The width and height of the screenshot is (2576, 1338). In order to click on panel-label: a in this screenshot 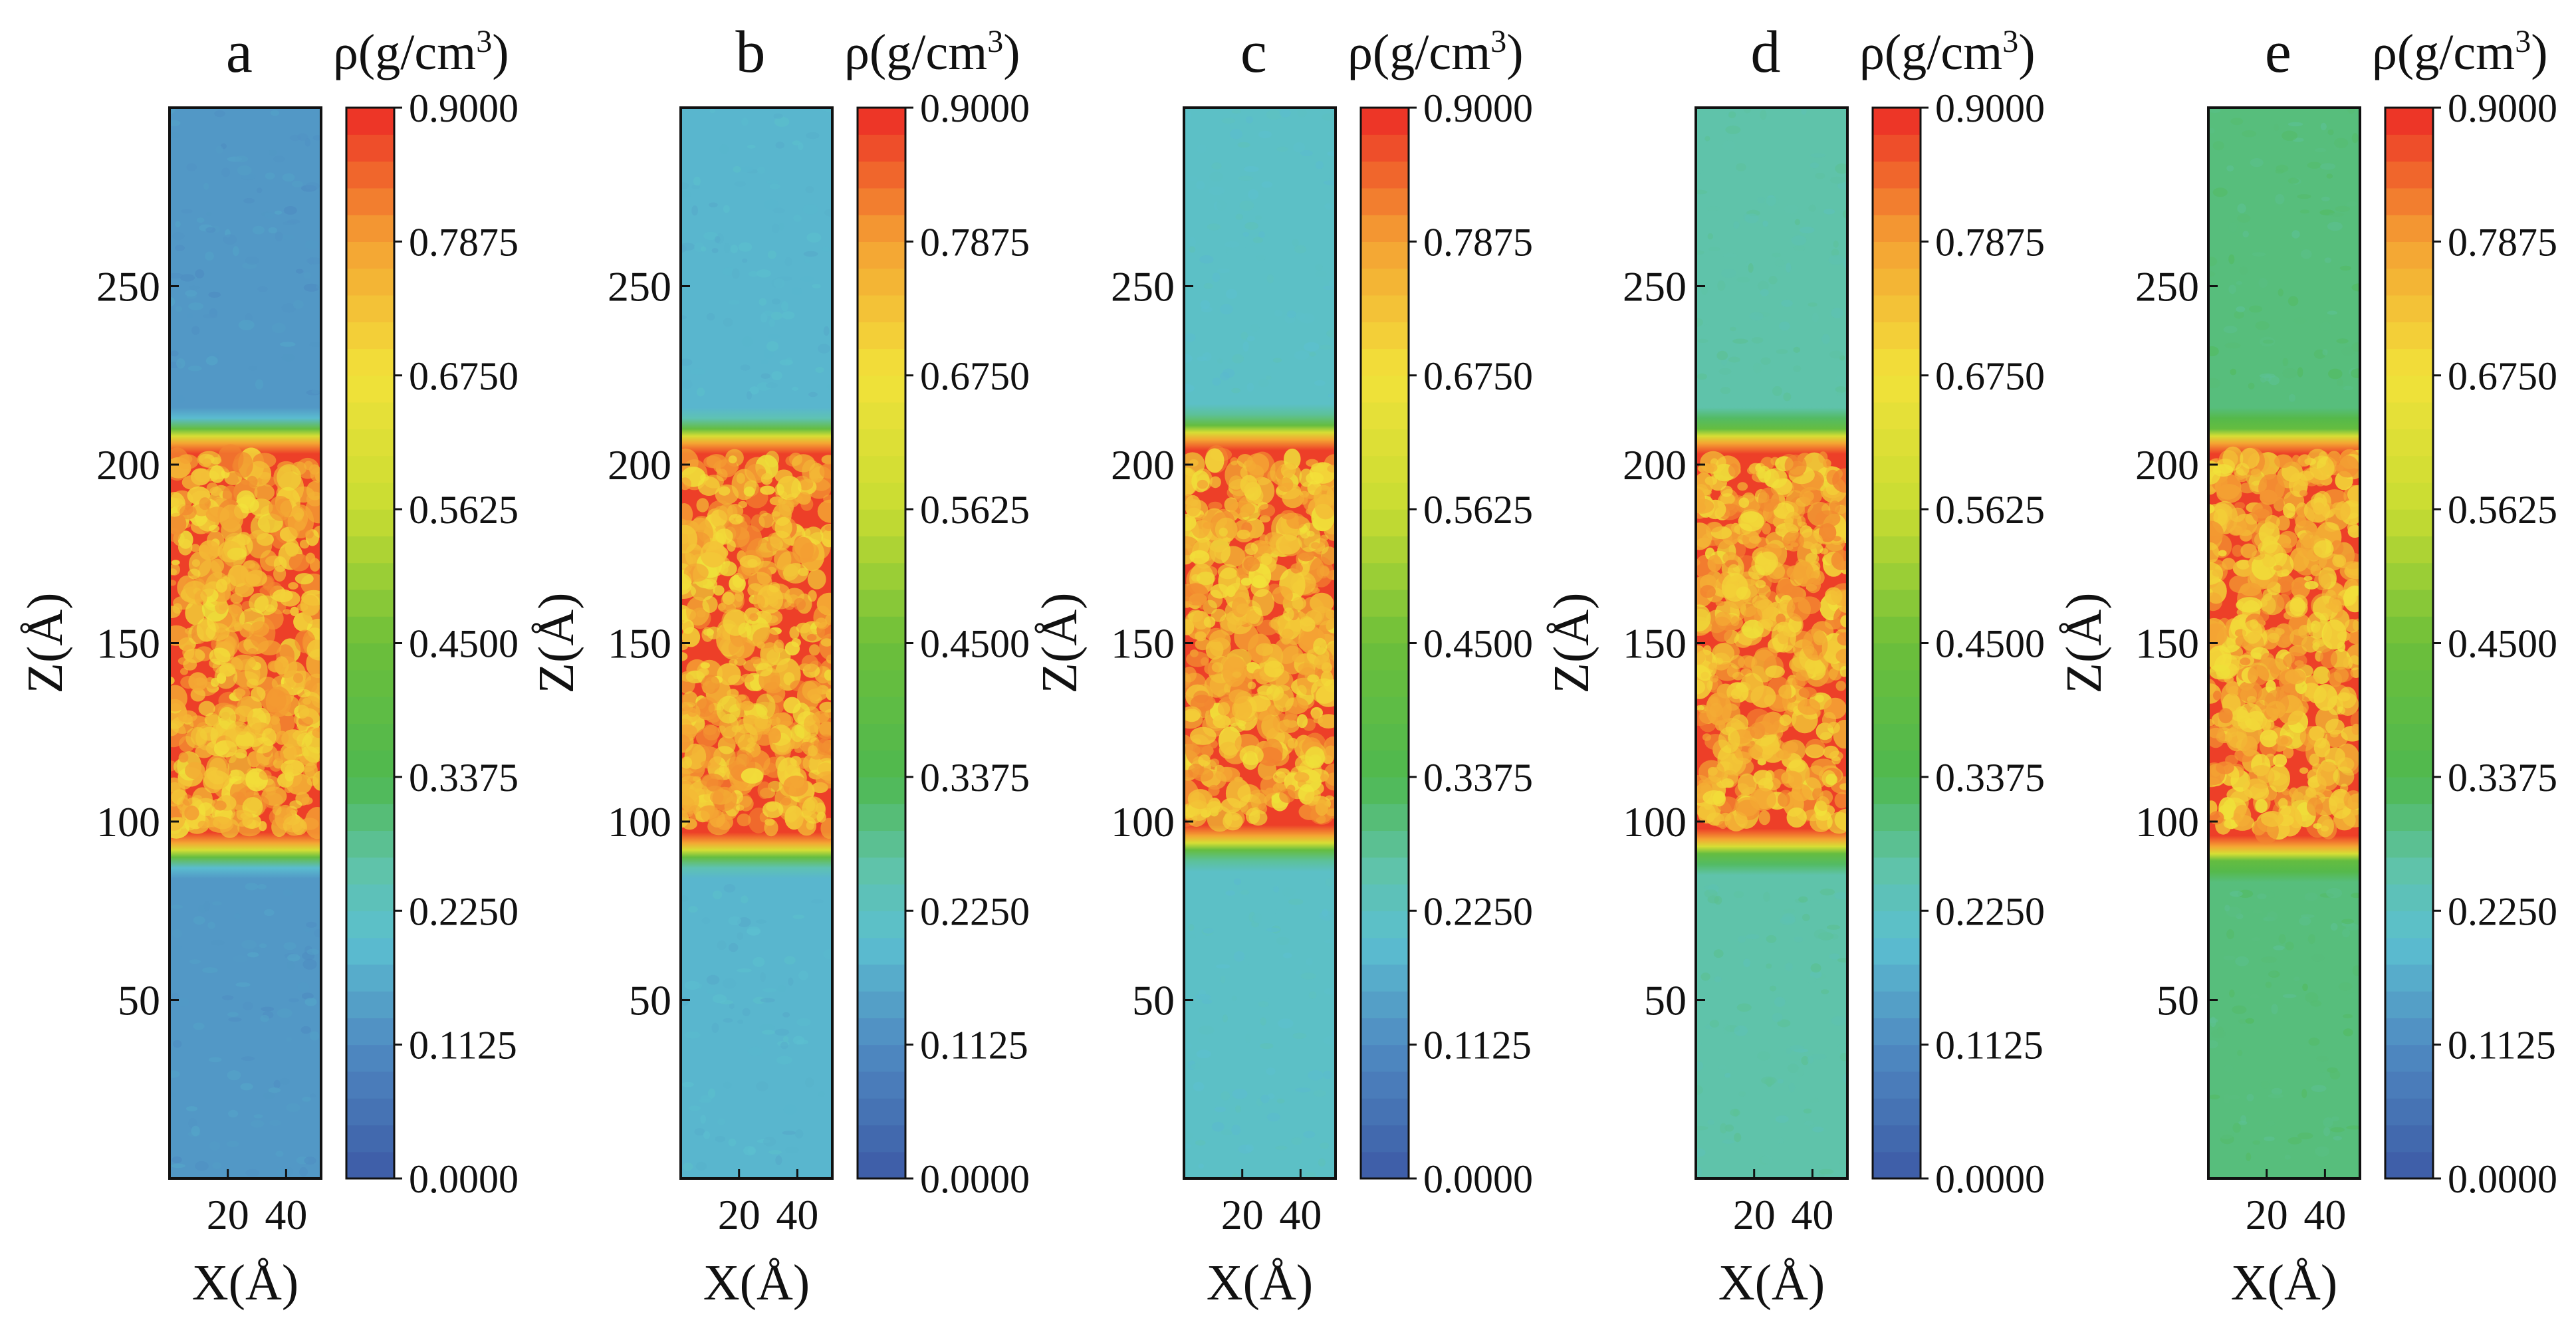, I will do `click(239, 52)`.